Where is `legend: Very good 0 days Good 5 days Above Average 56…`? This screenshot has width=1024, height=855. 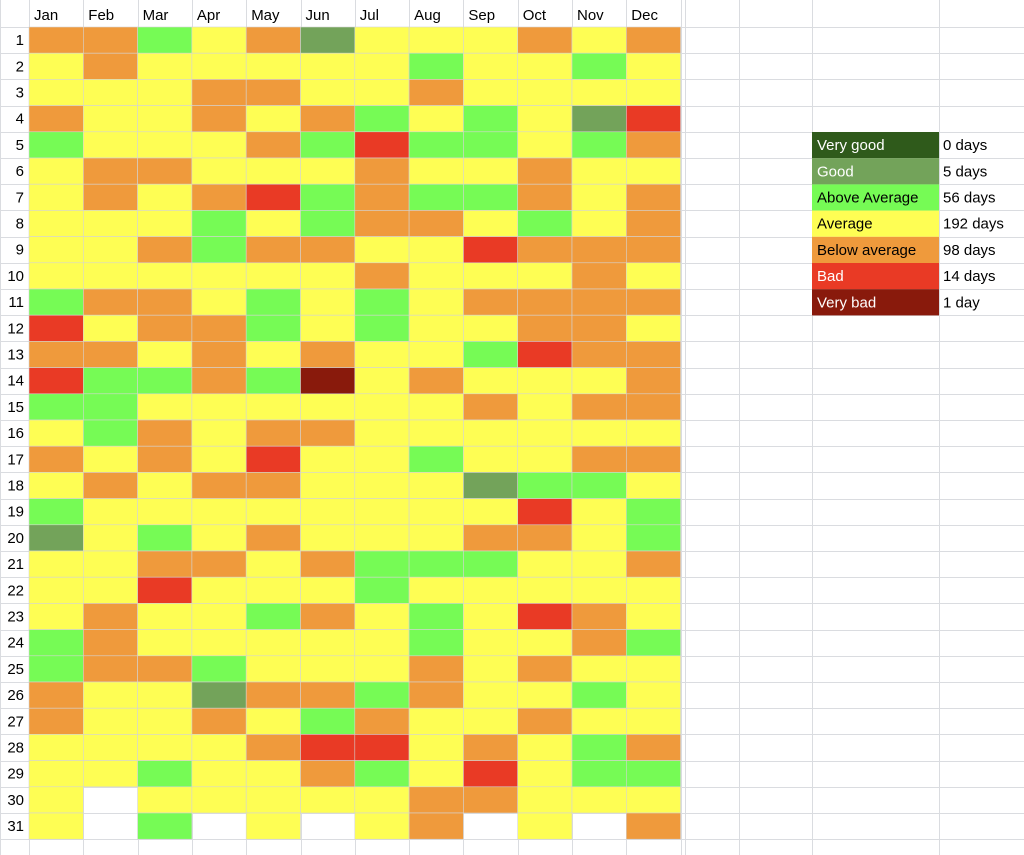 legend: Very good 0 days Good 5 days Above Average 56… is located at coordinates (908, 224).